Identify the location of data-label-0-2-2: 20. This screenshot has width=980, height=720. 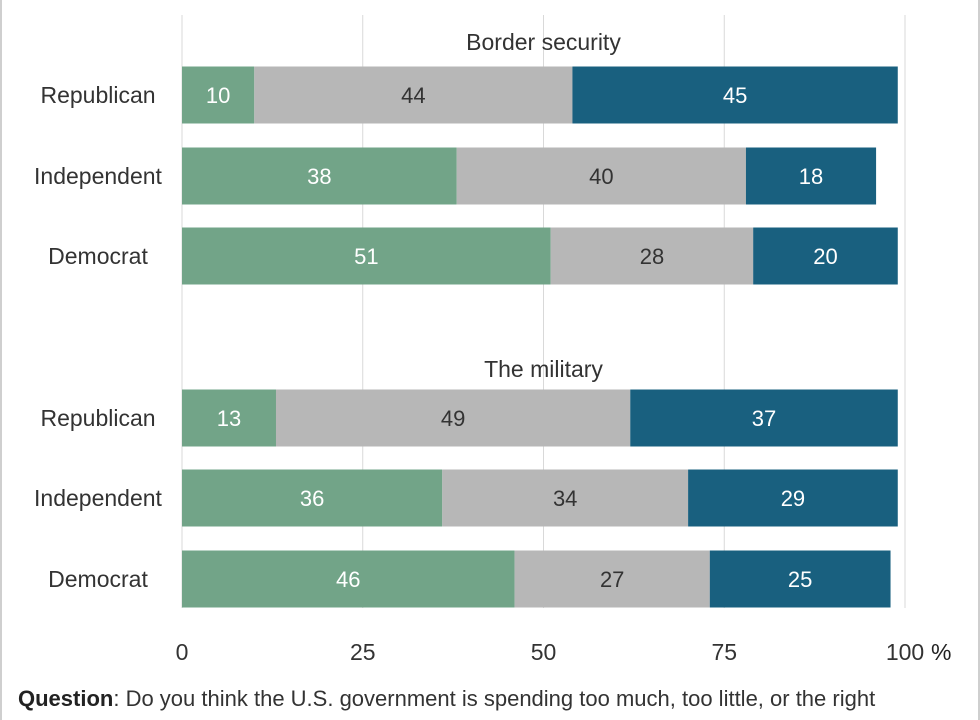
(825, 256).